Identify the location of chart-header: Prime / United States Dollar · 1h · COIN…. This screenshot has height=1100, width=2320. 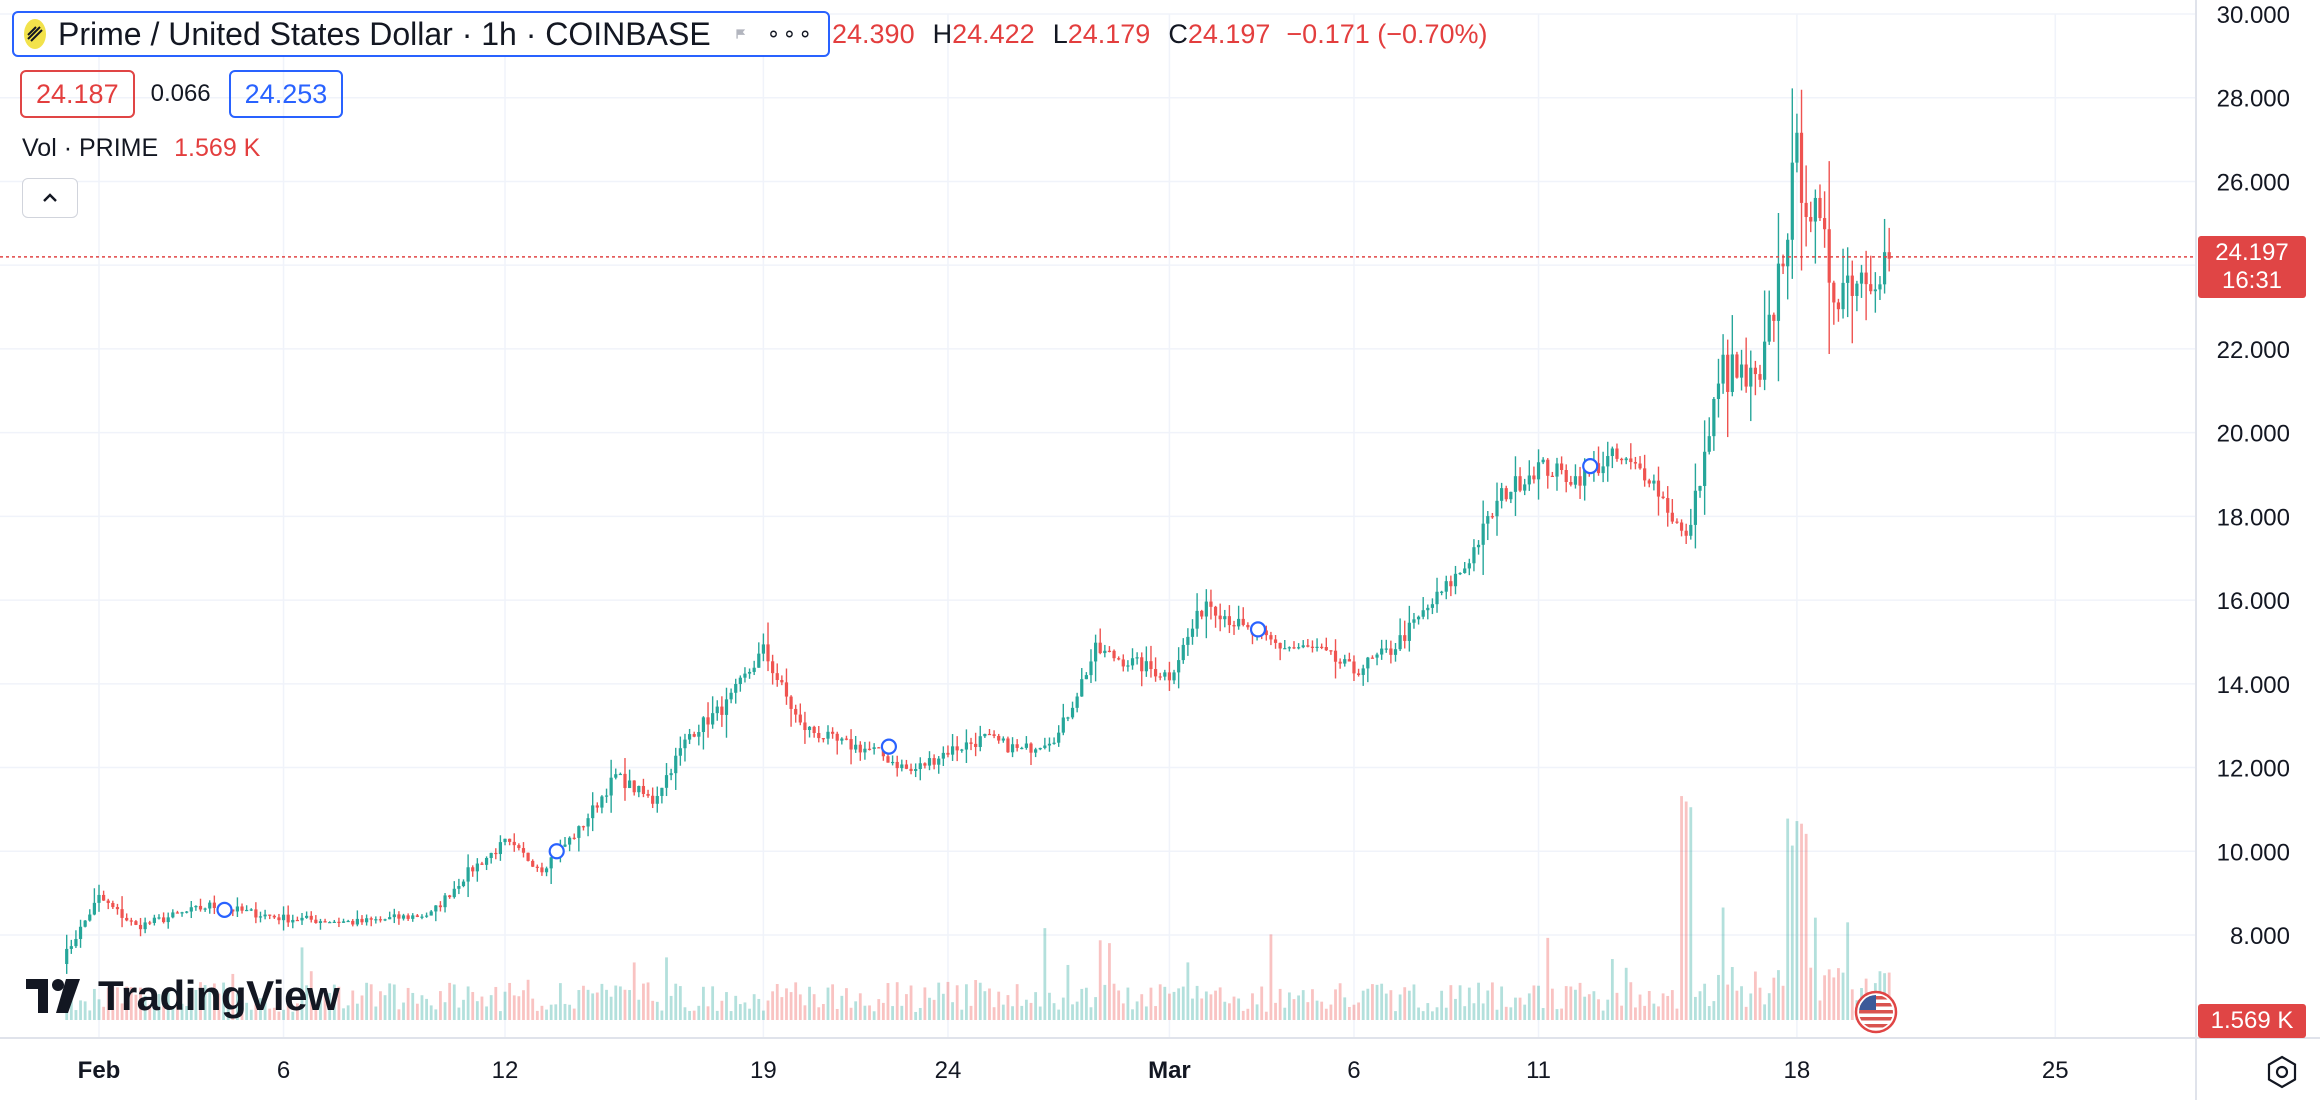
(750, 34).